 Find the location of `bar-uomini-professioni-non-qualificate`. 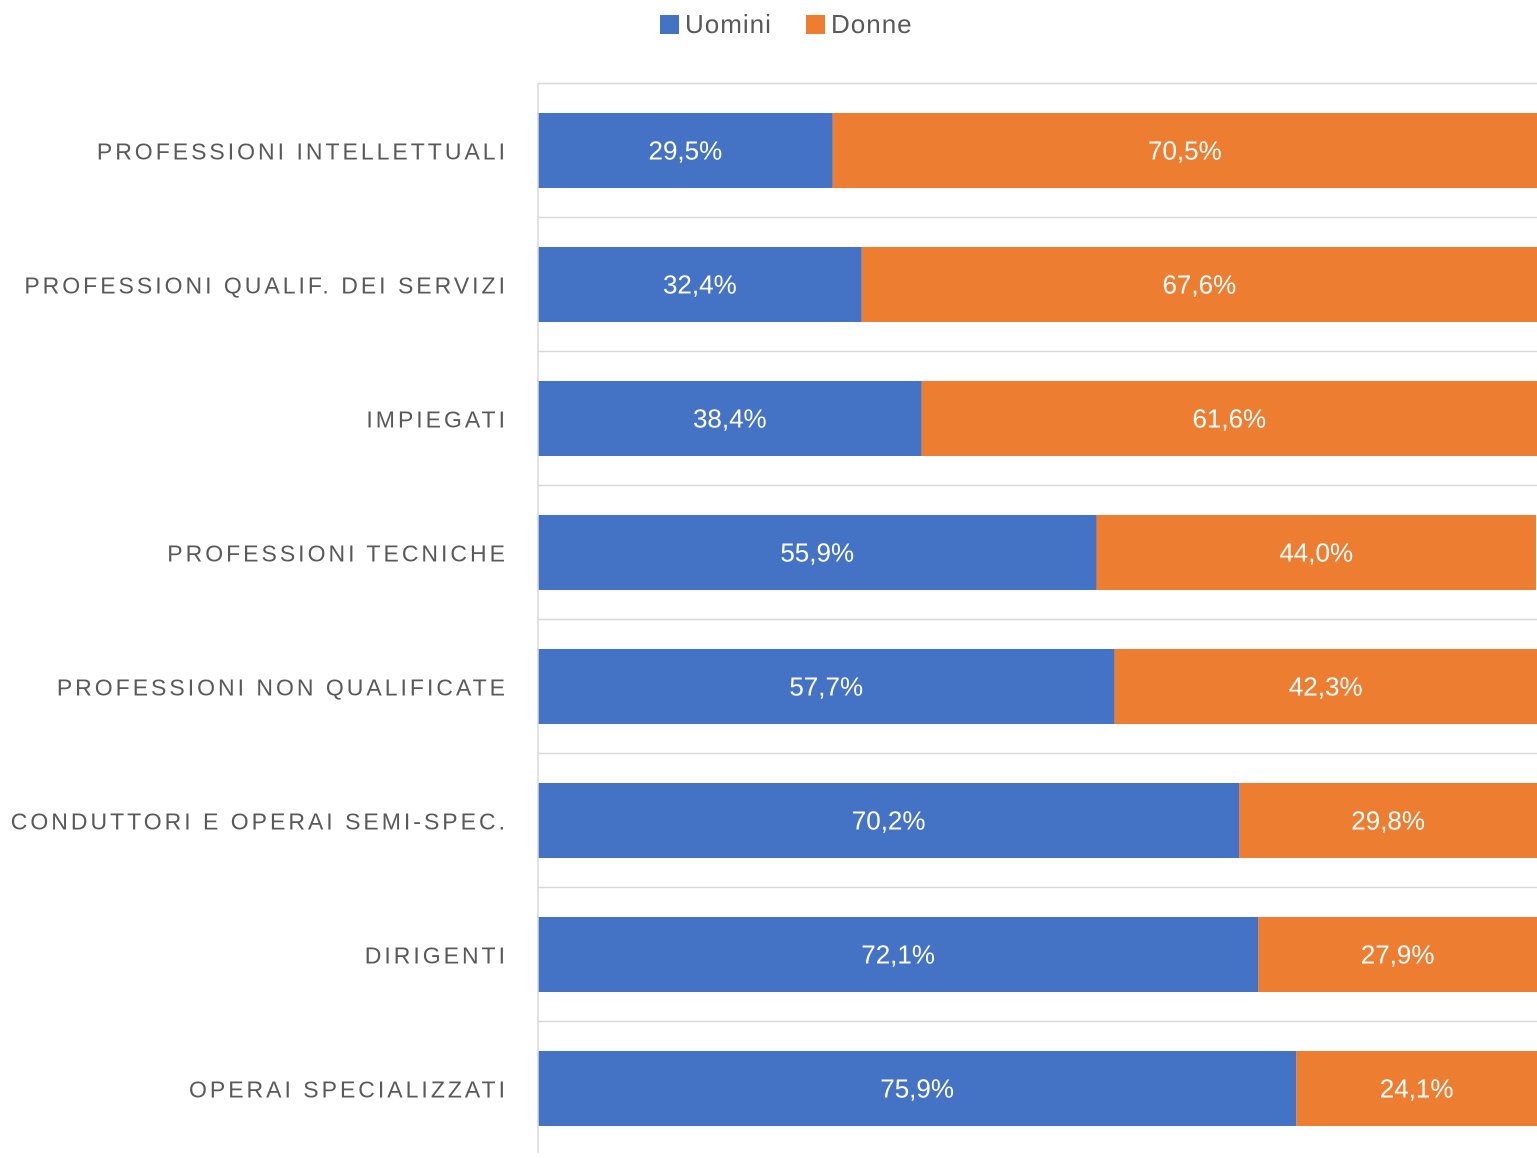

bar-uomini-professioni-non-qualificate is located at coordinates (826, 686).